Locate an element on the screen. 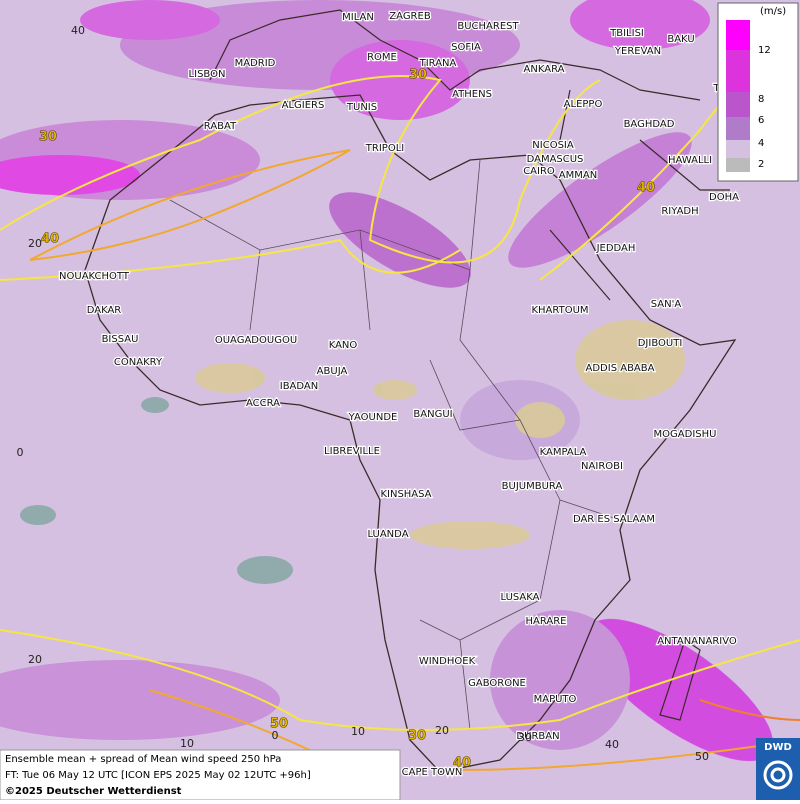  city-label: BAGHDAD is located at coordinates (649, 124).